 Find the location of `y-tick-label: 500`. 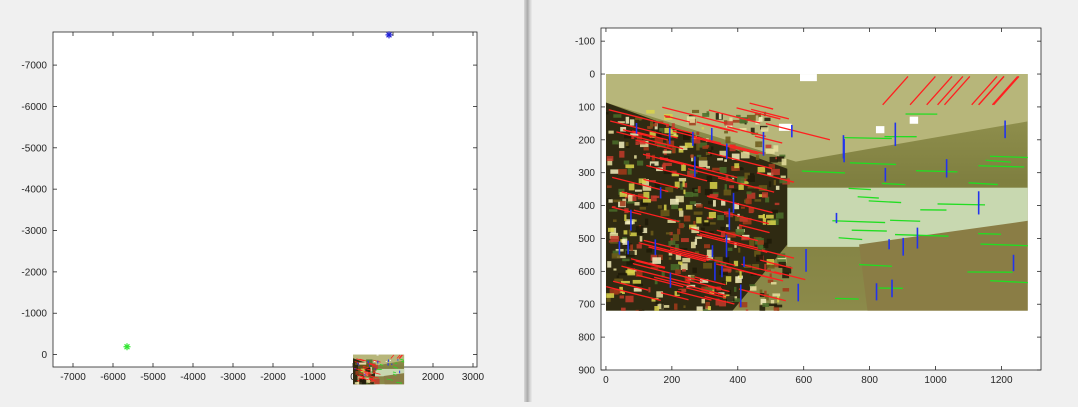

y-tick-label: 500 is located at coordinates (586, 239).